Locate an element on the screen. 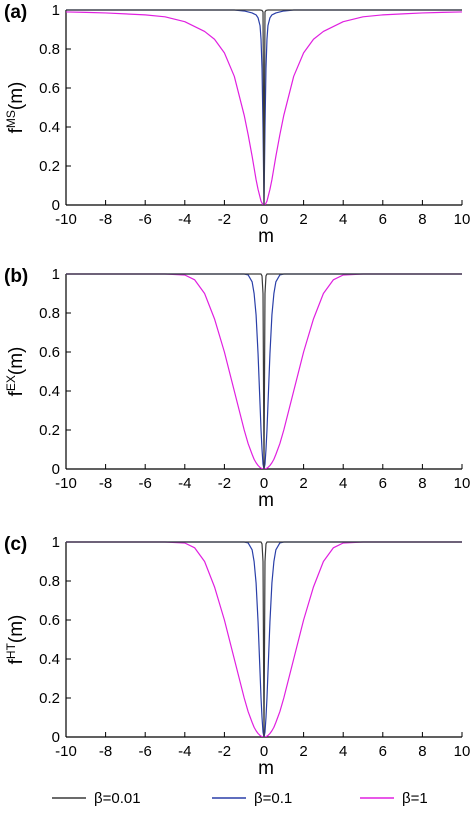  y-axis-label-superscript: EX is located at coordinates (11, 383).